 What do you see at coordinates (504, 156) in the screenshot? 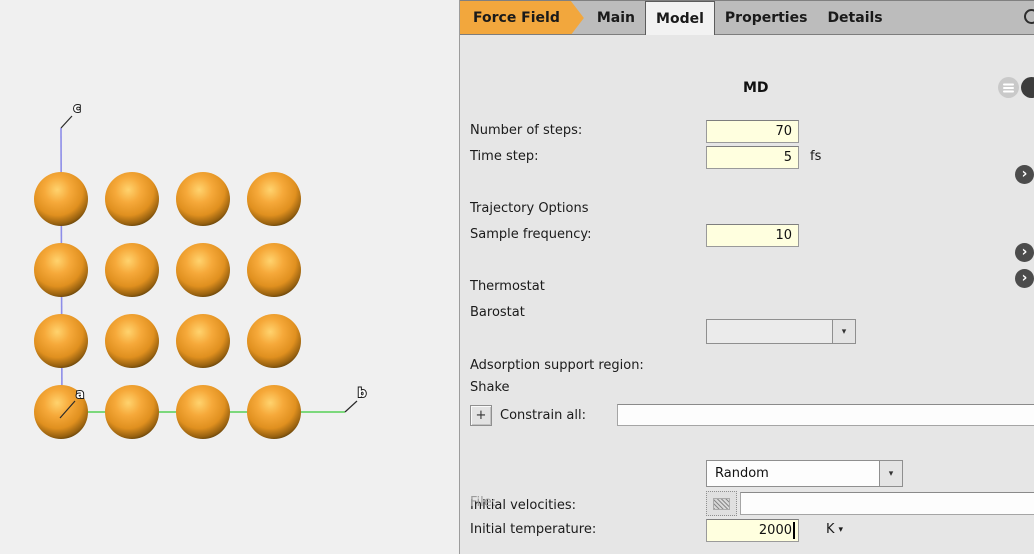
I see `time-step-label: Time step:` at bounding box center [504, 156].